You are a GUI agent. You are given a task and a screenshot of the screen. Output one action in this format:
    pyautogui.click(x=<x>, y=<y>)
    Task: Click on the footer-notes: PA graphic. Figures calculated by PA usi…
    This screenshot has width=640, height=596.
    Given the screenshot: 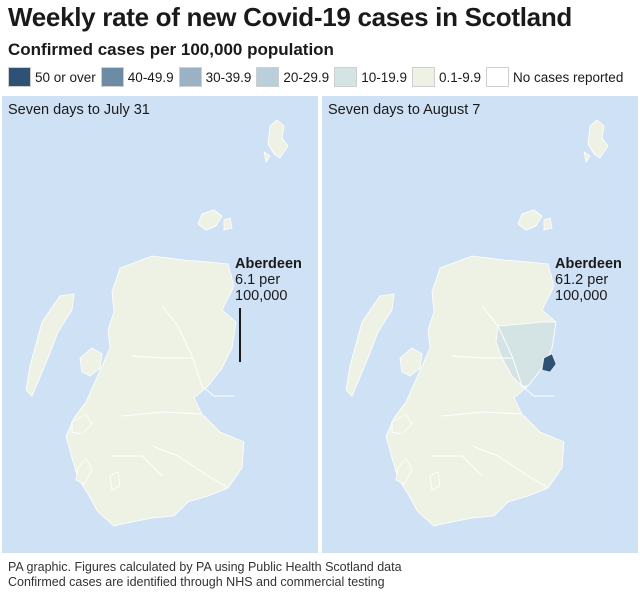 What is the action you would take?
    pyautogui.click(x=205, y=575)
    